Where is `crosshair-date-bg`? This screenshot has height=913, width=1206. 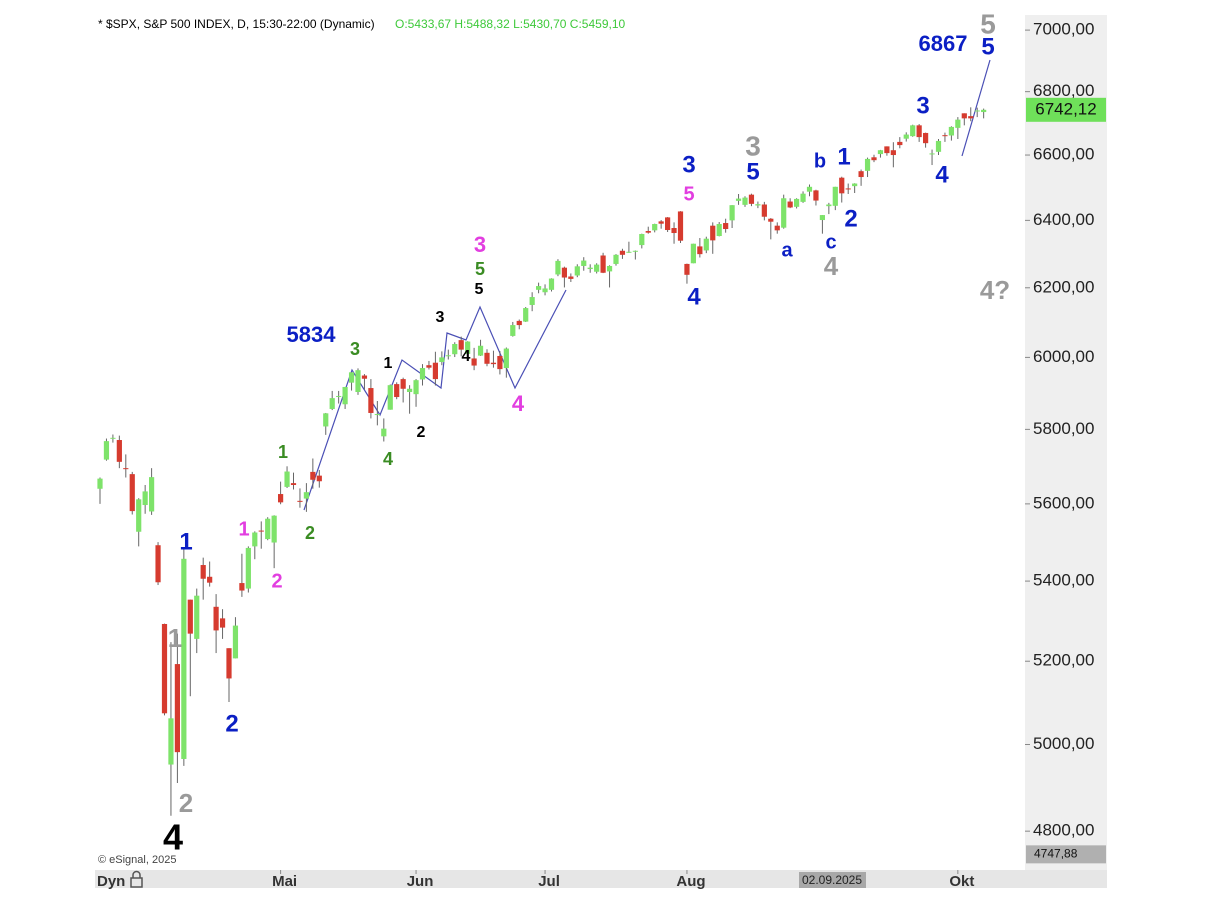
crosshair-date-bg is located at coordinates (832, 880).